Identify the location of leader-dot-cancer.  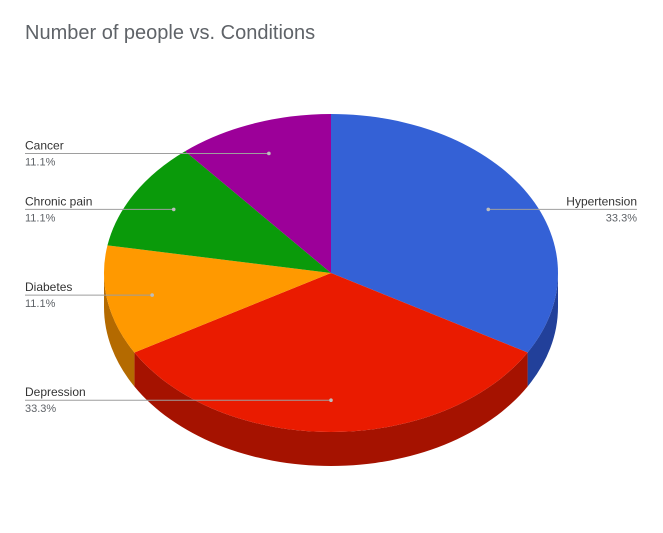
(269, 153).